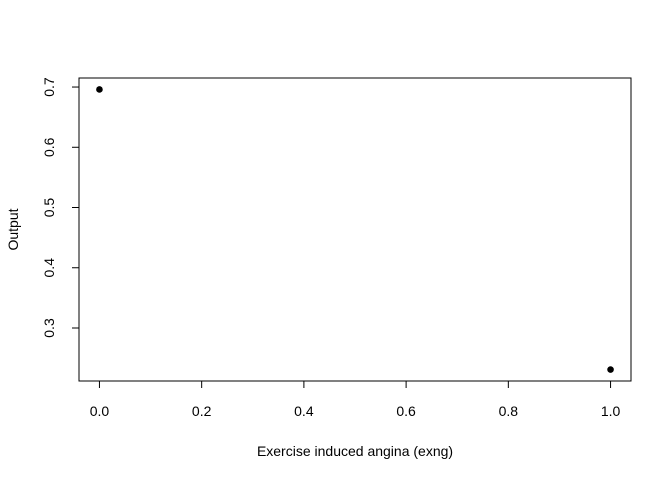  I want to click on y-tick-label: 0.3, so click(49, 328).